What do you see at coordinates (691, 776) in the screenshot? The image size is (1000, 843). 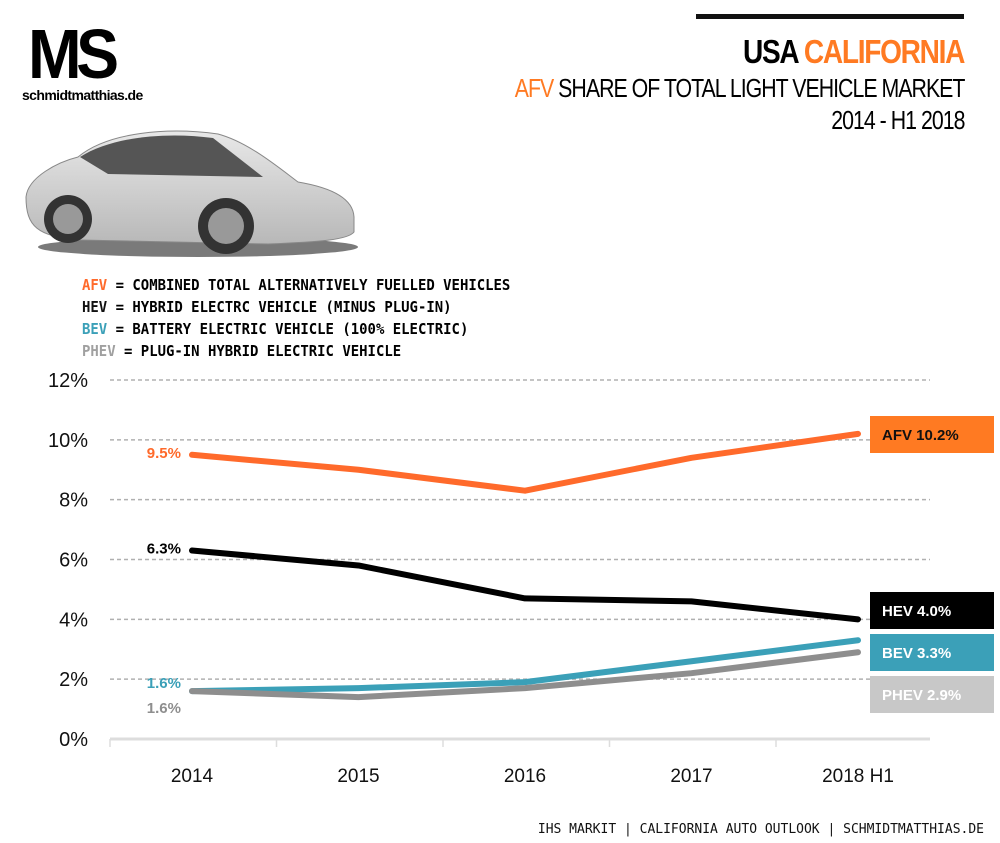 I see `x-tick-label: 2017` at bounding box center [691, 776].